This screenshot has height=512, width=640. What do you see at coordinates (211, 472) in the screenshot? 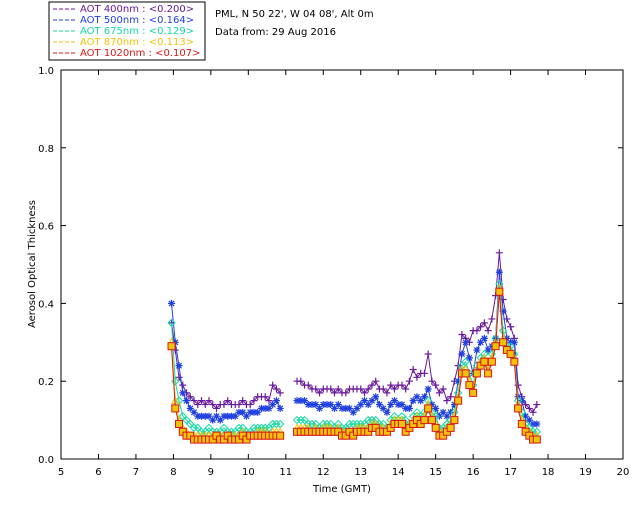
I see `x-tick-label: 9` at bounding box center [211, 472].